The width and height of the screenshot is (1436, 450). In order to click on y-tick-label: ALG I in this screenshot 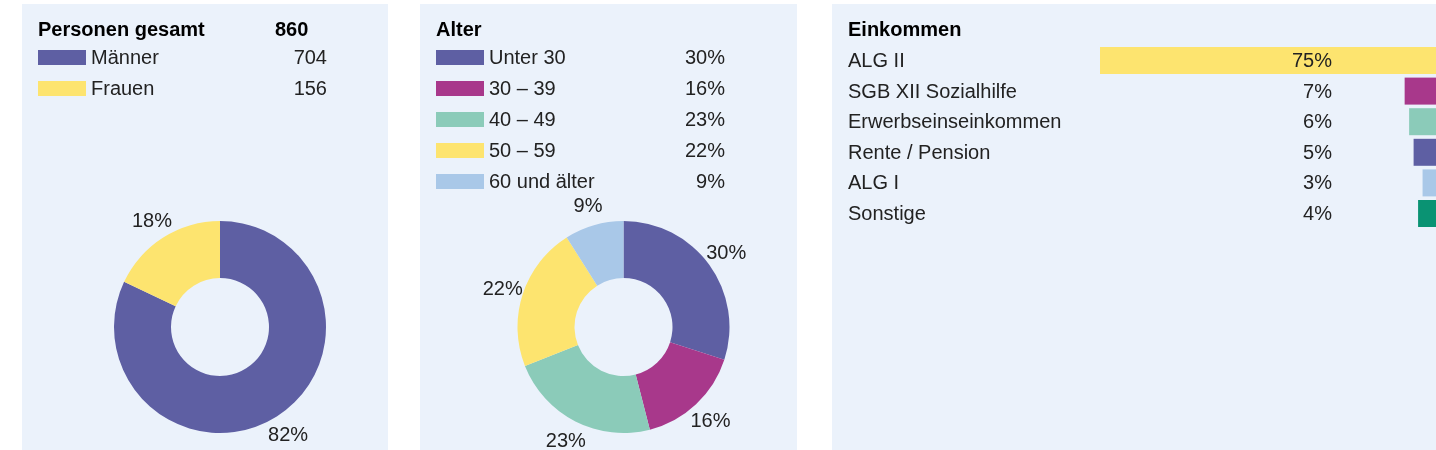, I will do `click(874, 183)`.